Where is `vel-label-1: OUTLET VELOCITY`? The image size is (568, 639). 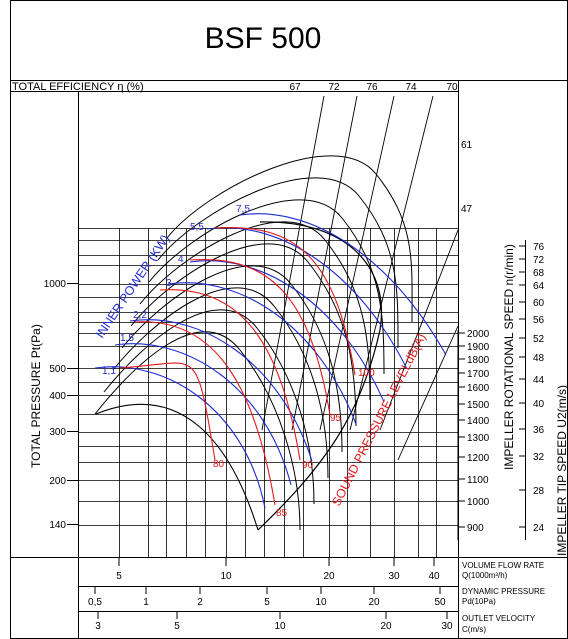
vel-label-1: OUTLET VELOCITY is located at coordinates (499, 618).